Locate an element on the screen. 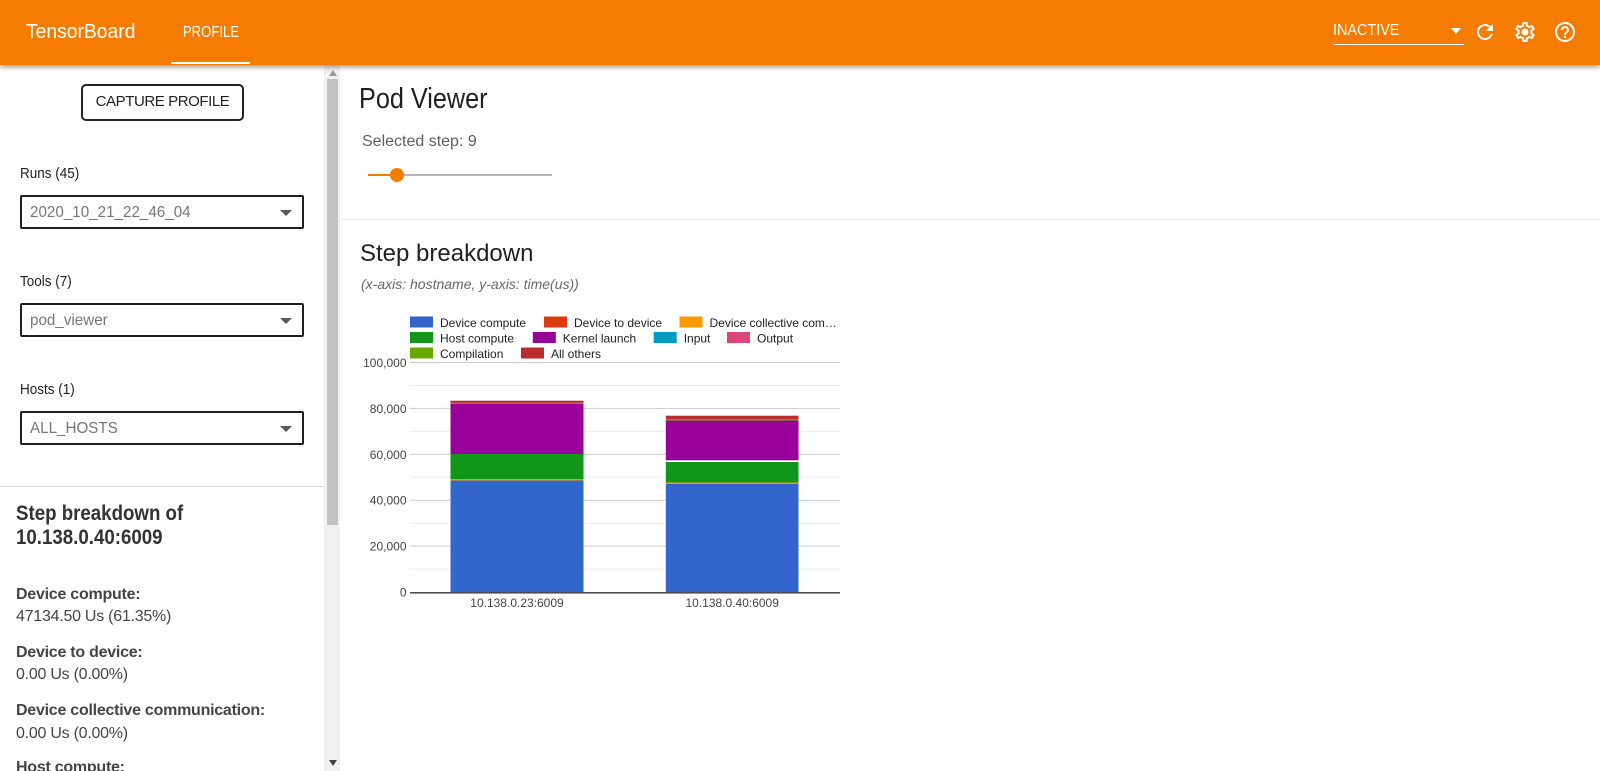 This screenshot has width=1600, height=771. svg-text: All others is located at coordinates (576, 354).